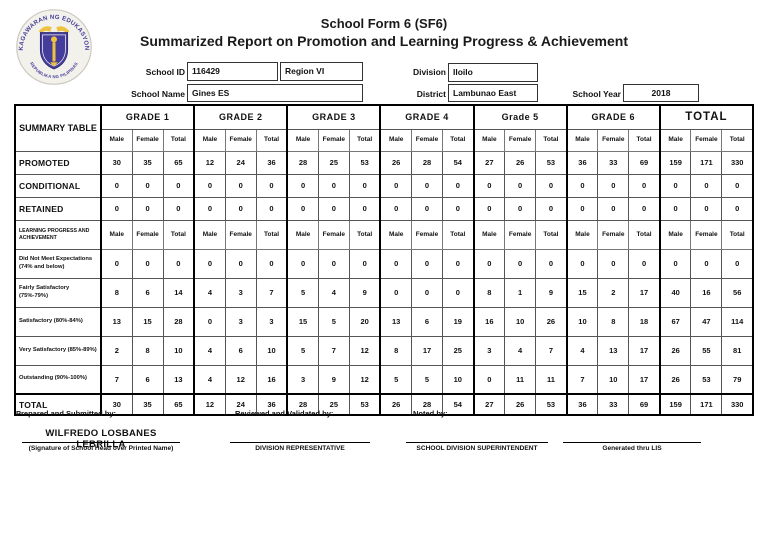 The width and height of the screenshot is (768, 543). I want to click on table-row: CONDITIONAL 0 0 0 0 0 0 0 0 0 0 0 0 0 0 0 0 0 0 0 0 0, so click(384, 185).